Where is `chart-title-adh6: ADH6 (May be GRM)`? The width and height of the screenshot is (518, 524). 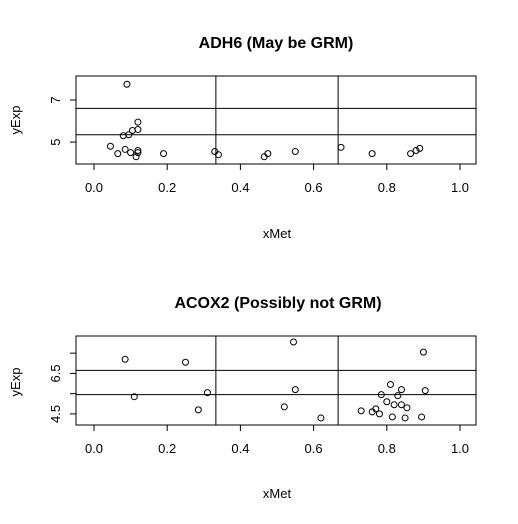 chart-title-adh6: ADH6 (May be GRM) is located at coordinates (276, 43).